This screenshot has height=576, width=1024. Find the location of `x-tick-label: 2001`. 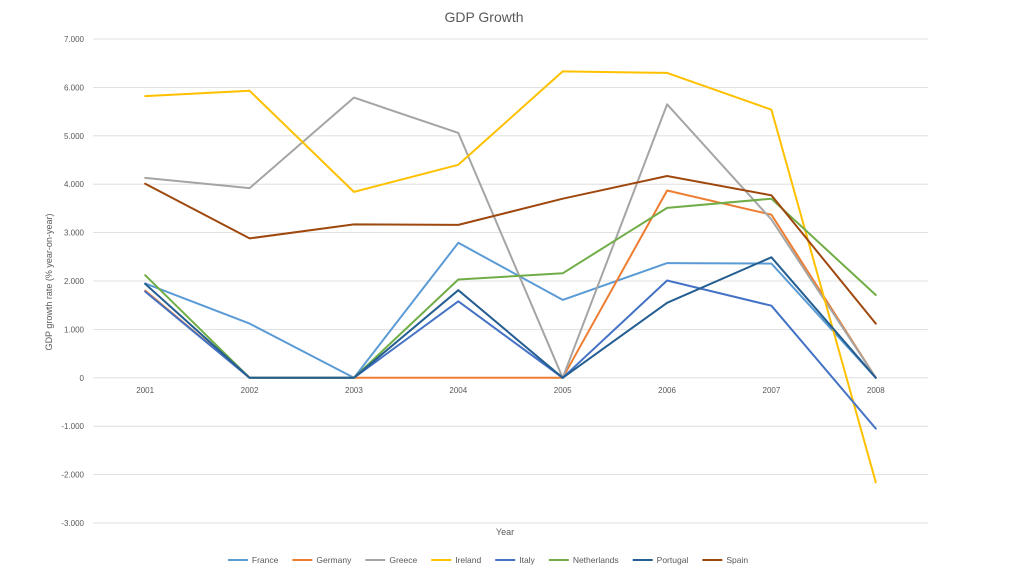

x-tick-label: 2001 is located at coordinates (145, 390).